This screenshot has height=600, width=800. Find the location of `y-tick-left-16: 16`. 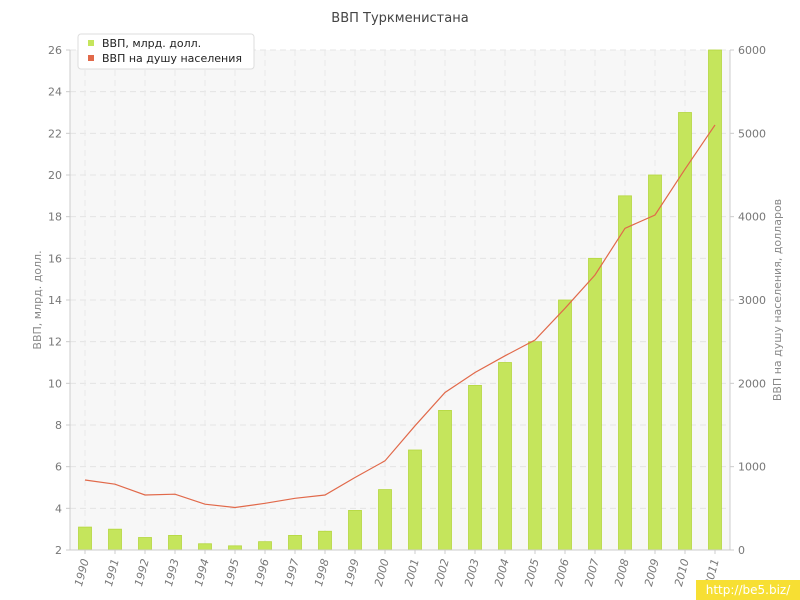

y-tick-left-16: 16 is located at coordinates (55, 258).